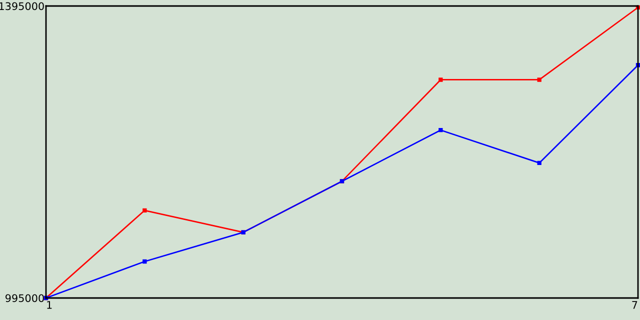  I want to click on x-tick-label: 1, so click(49, 305).